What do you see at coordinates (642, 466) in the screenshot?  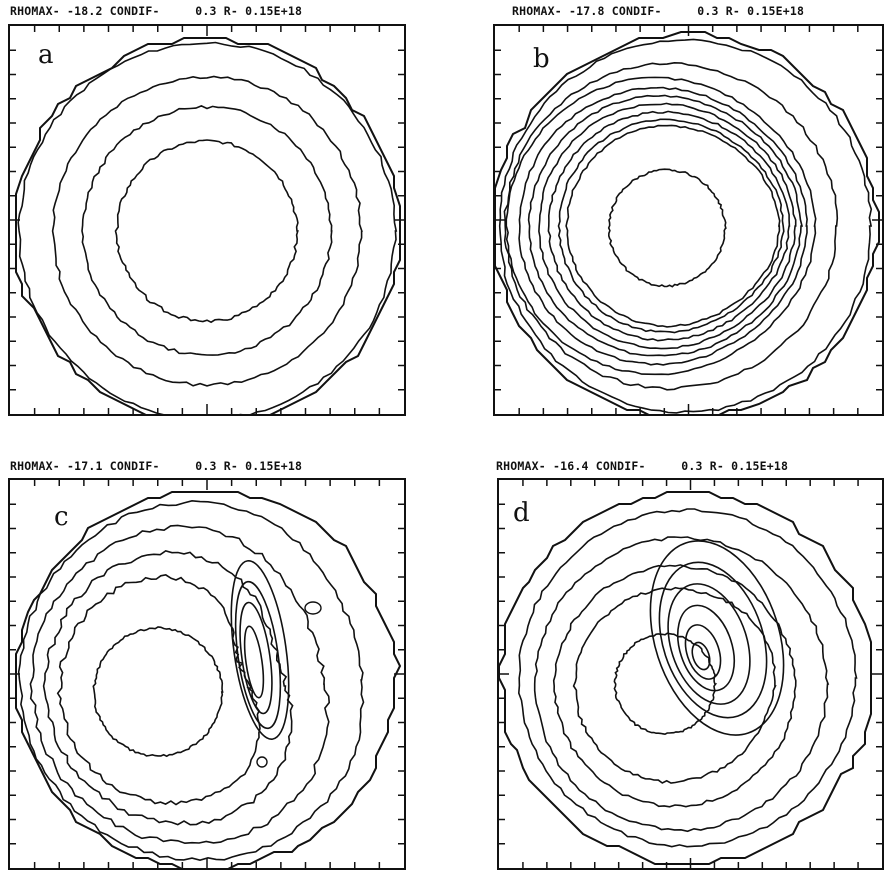 I see `panel-d-header: RHOMAX- -16.4 CONDIF- 0.3 R- 0.15E+18` at bounding box center [642, 466].